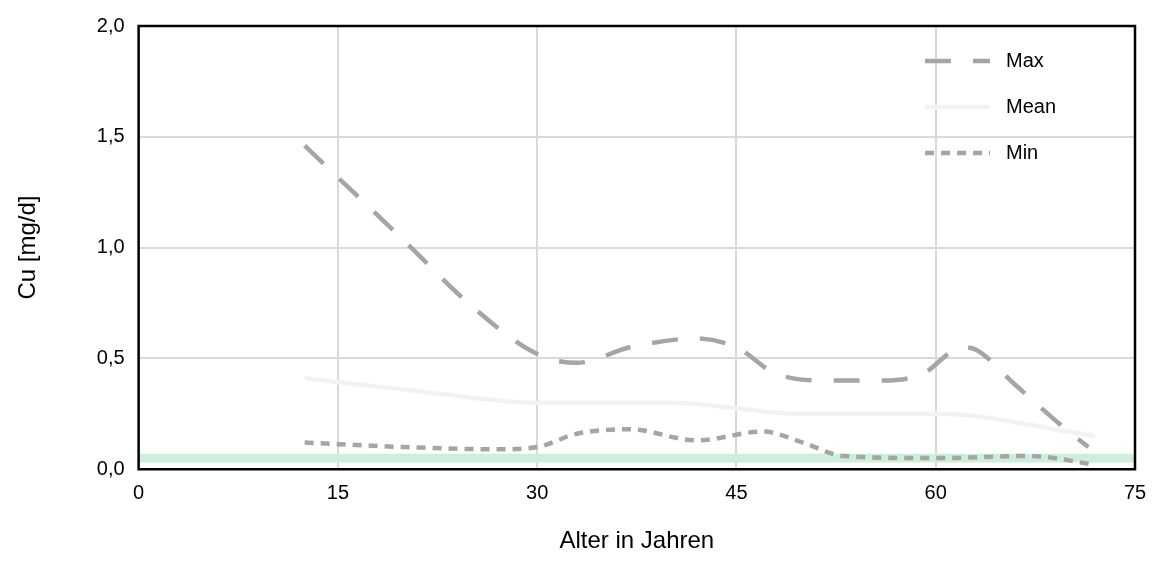 The height and width of the screenshot is (566, 1161). I want to click on x-tick-label: 0, so click(139, 491).